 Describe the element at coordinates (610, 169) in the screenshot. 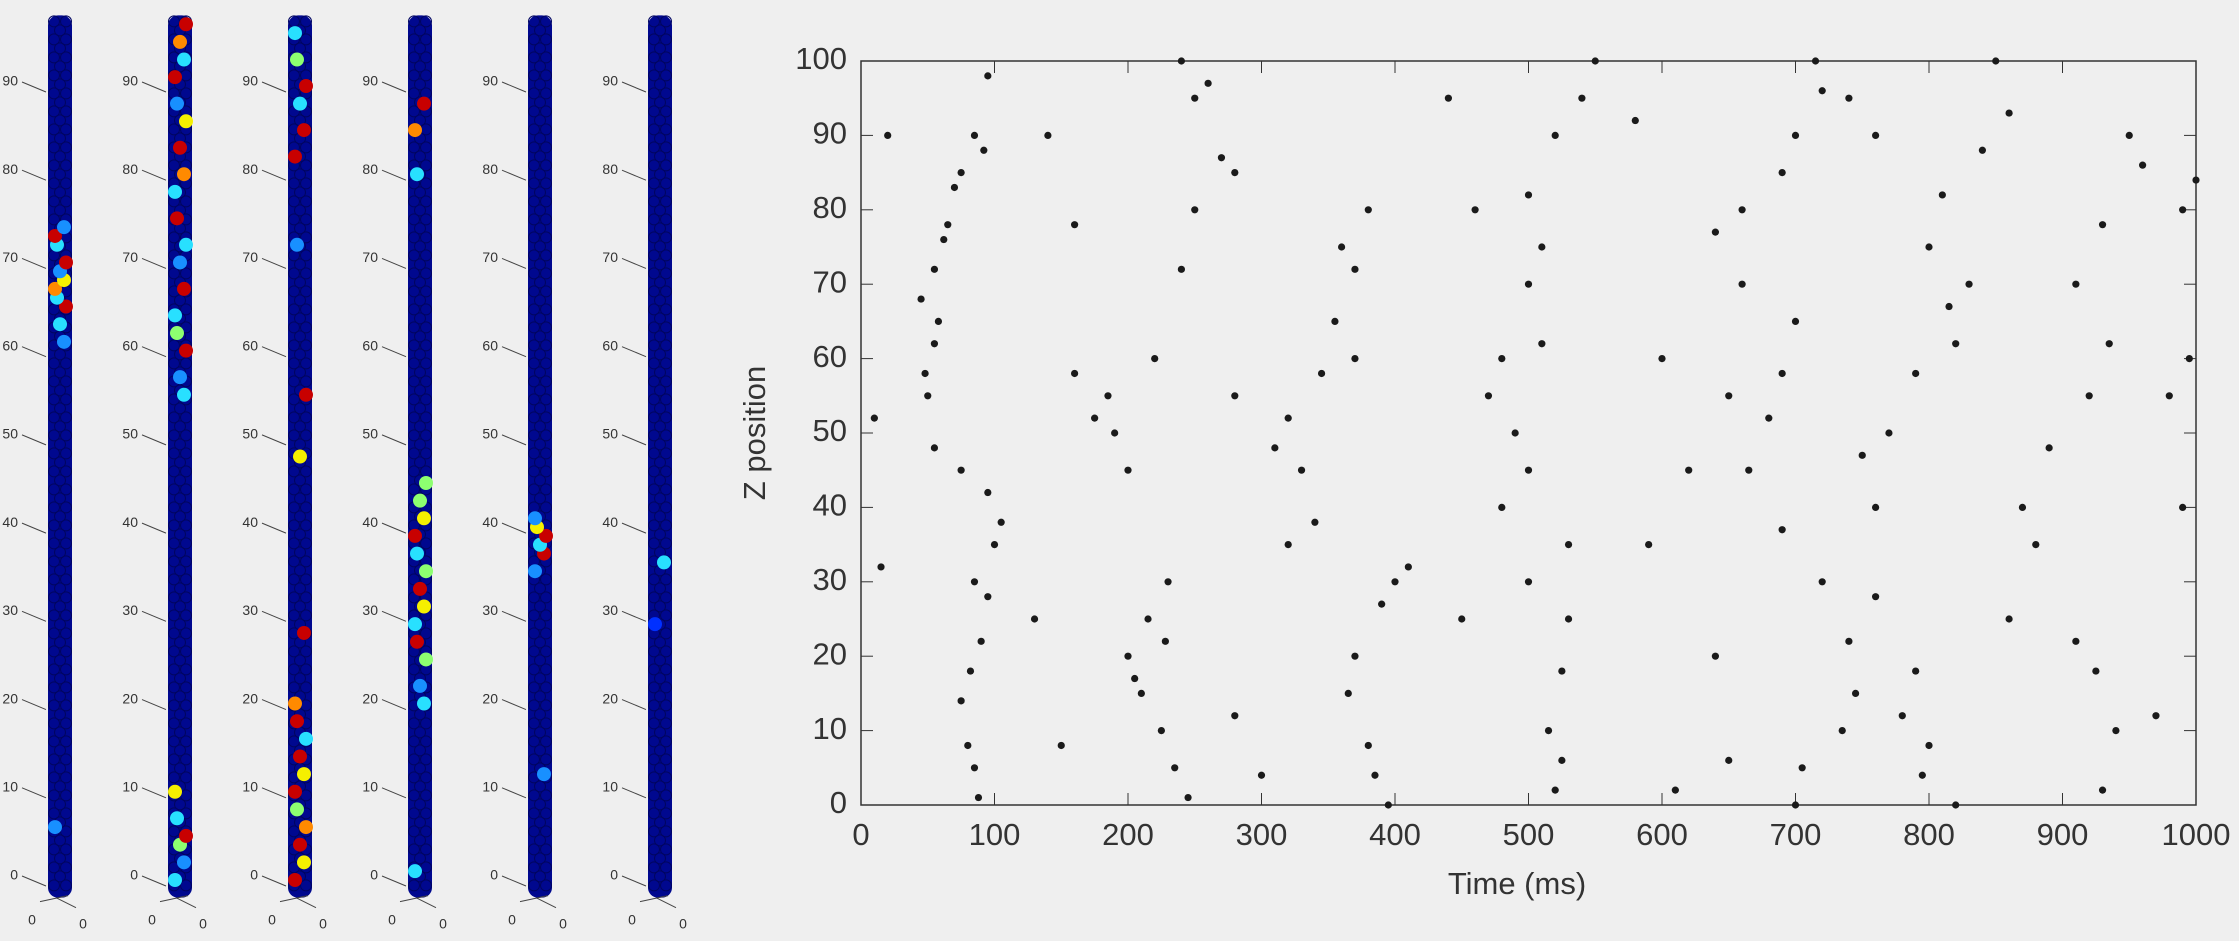

I see `y-tick-label: 80` at that location.